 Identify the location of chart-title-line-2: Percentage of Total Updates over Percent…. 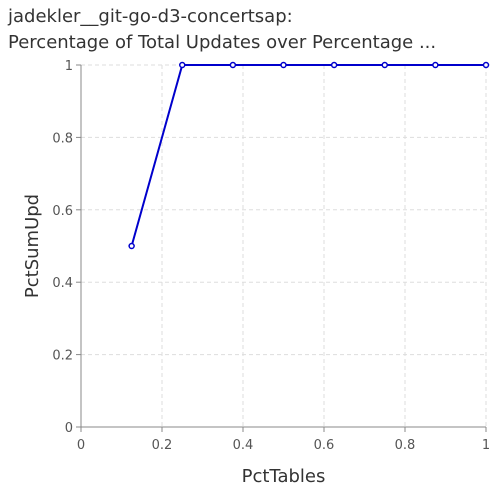
(222, 42).